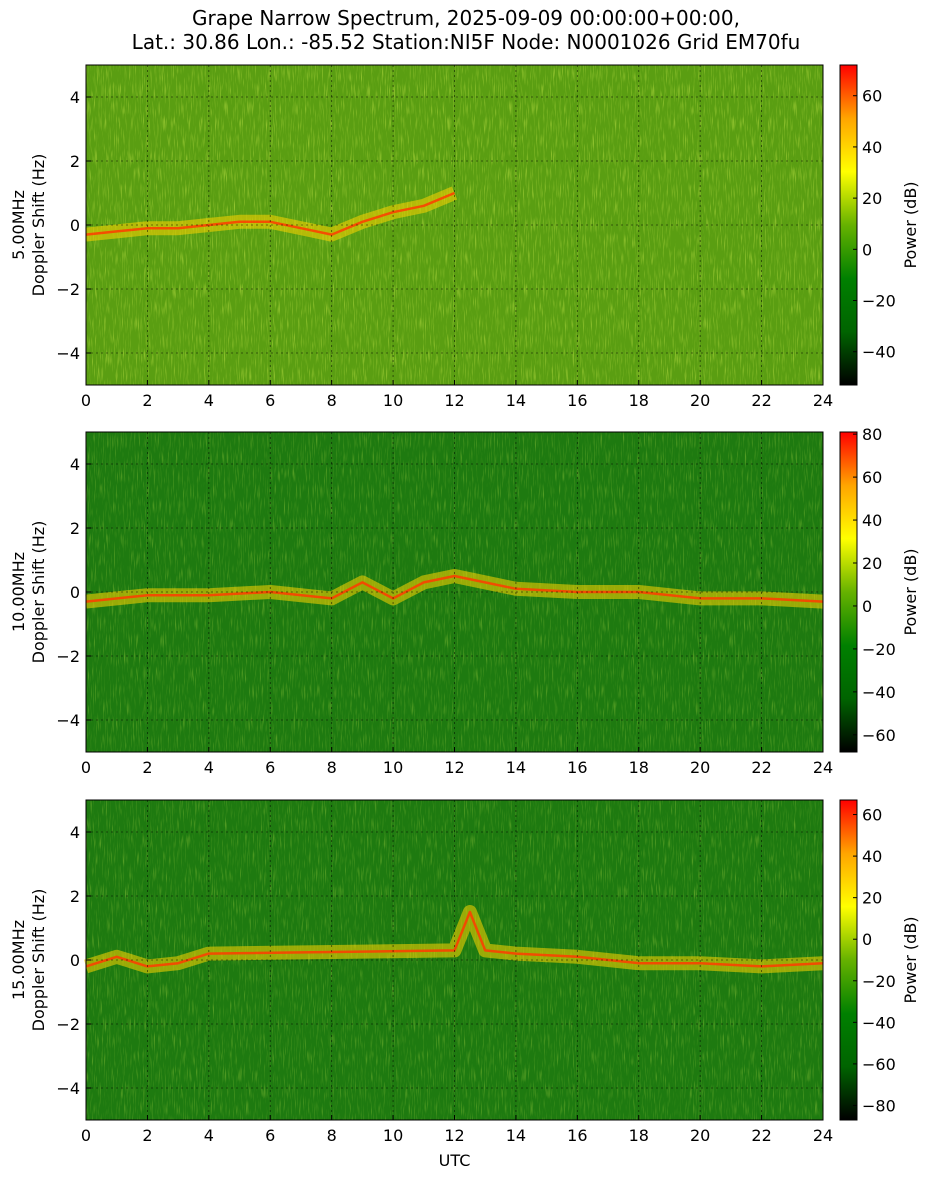 The width and height of the screenshot is (932, 1178). What do you see at coordinates (18, 592) in the screenshot?
I see `y-axis-label-frequency: 10.00MHz` at bounding box center [18, 592].